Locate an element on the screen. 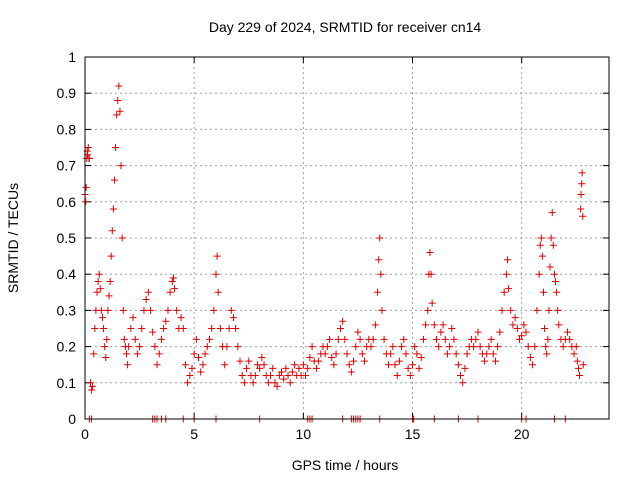  x-tick-label: 10 is located at coordinates (304, 434).